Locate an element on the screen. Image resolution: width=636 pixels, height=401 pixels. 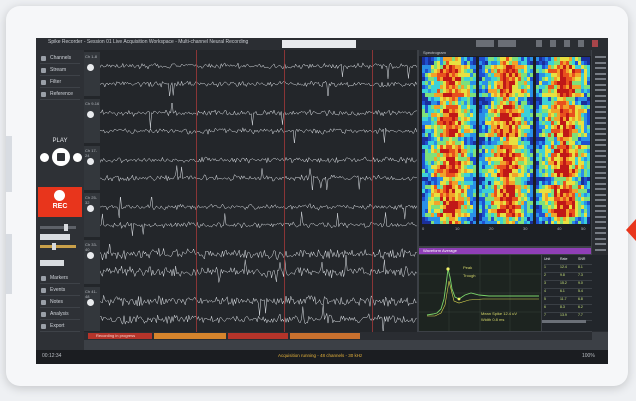
table-row: 5 11.7 6.8 is located at coordinates (568, 301).